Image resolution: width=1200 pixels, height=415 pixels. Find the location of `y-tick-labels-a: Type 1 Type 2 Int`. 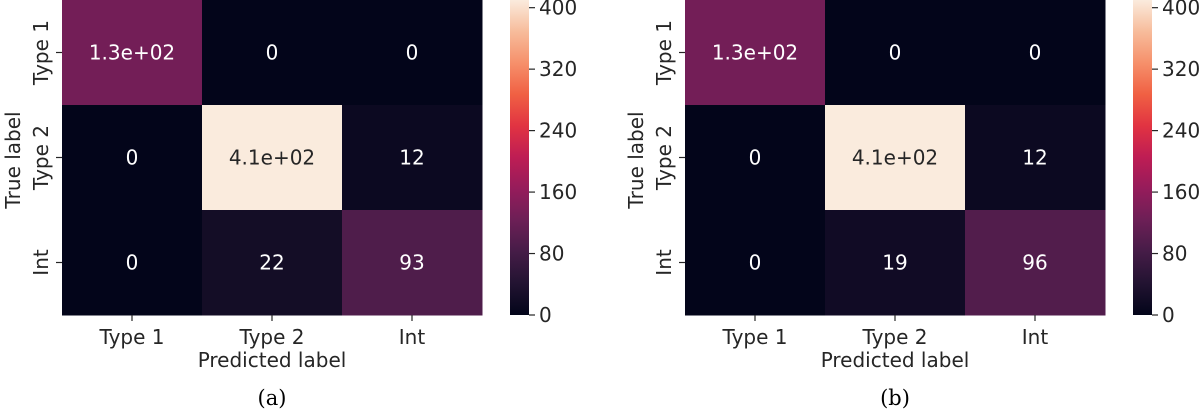

y-tick-labels-a: Type 1 Type 2 Int is located at coordinates (45, 148).